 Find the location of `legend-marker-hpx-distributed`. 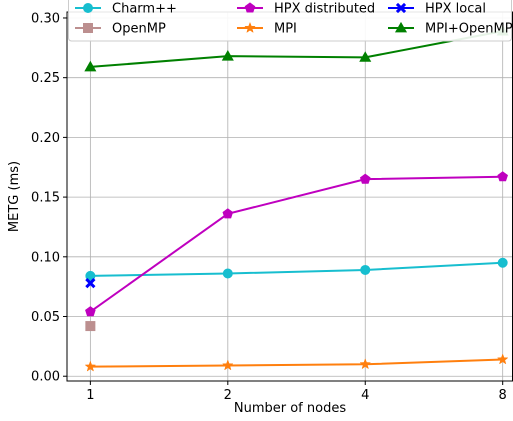

legend-marker-hpx-distributed is located at coordinates (250, 7).